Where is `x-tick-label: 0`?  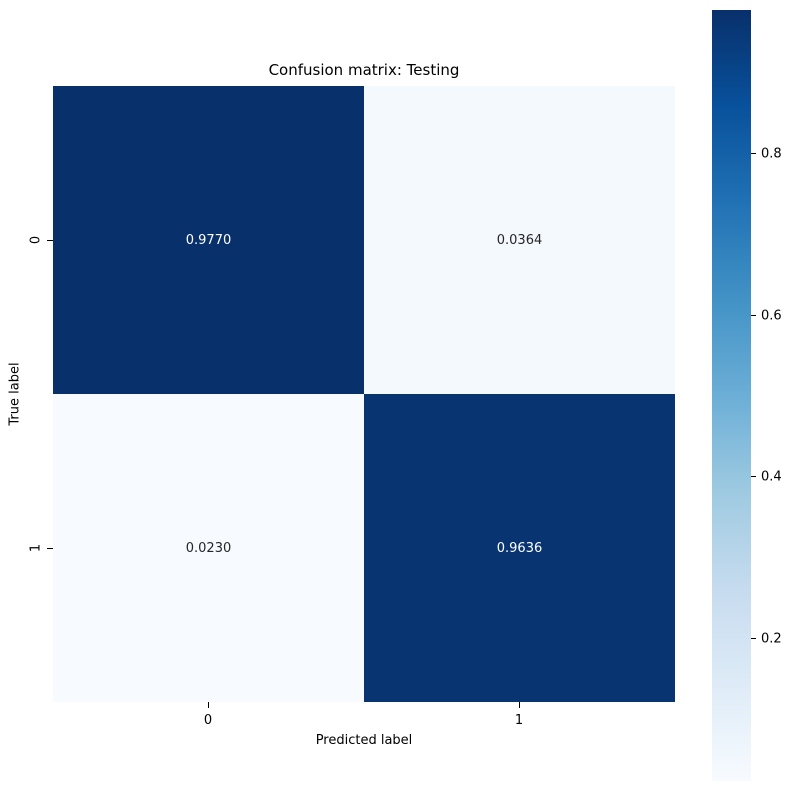
x-tick-label: 0 is located at coordinates (208, 720).